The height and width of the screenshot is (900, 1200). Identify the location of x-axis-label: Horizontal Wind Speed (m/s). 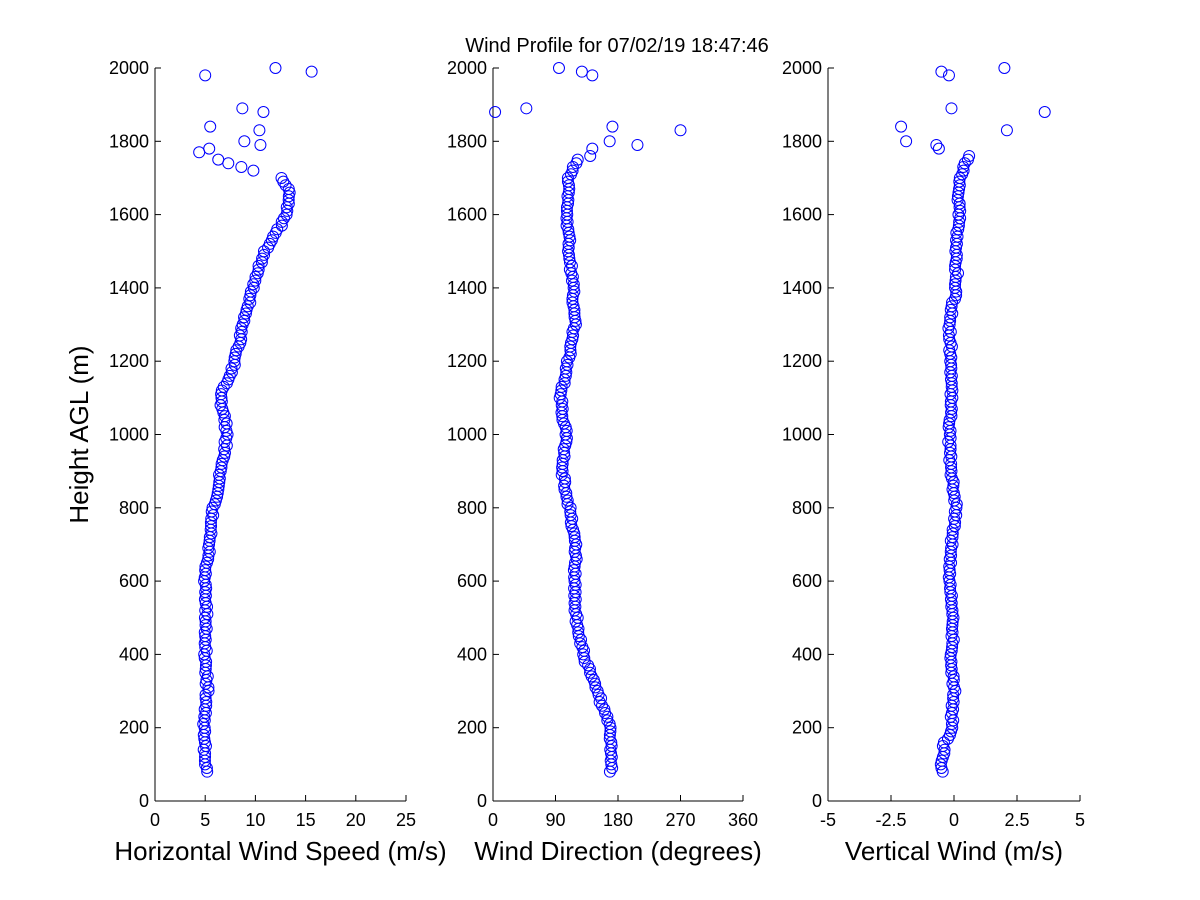
(280, 851).